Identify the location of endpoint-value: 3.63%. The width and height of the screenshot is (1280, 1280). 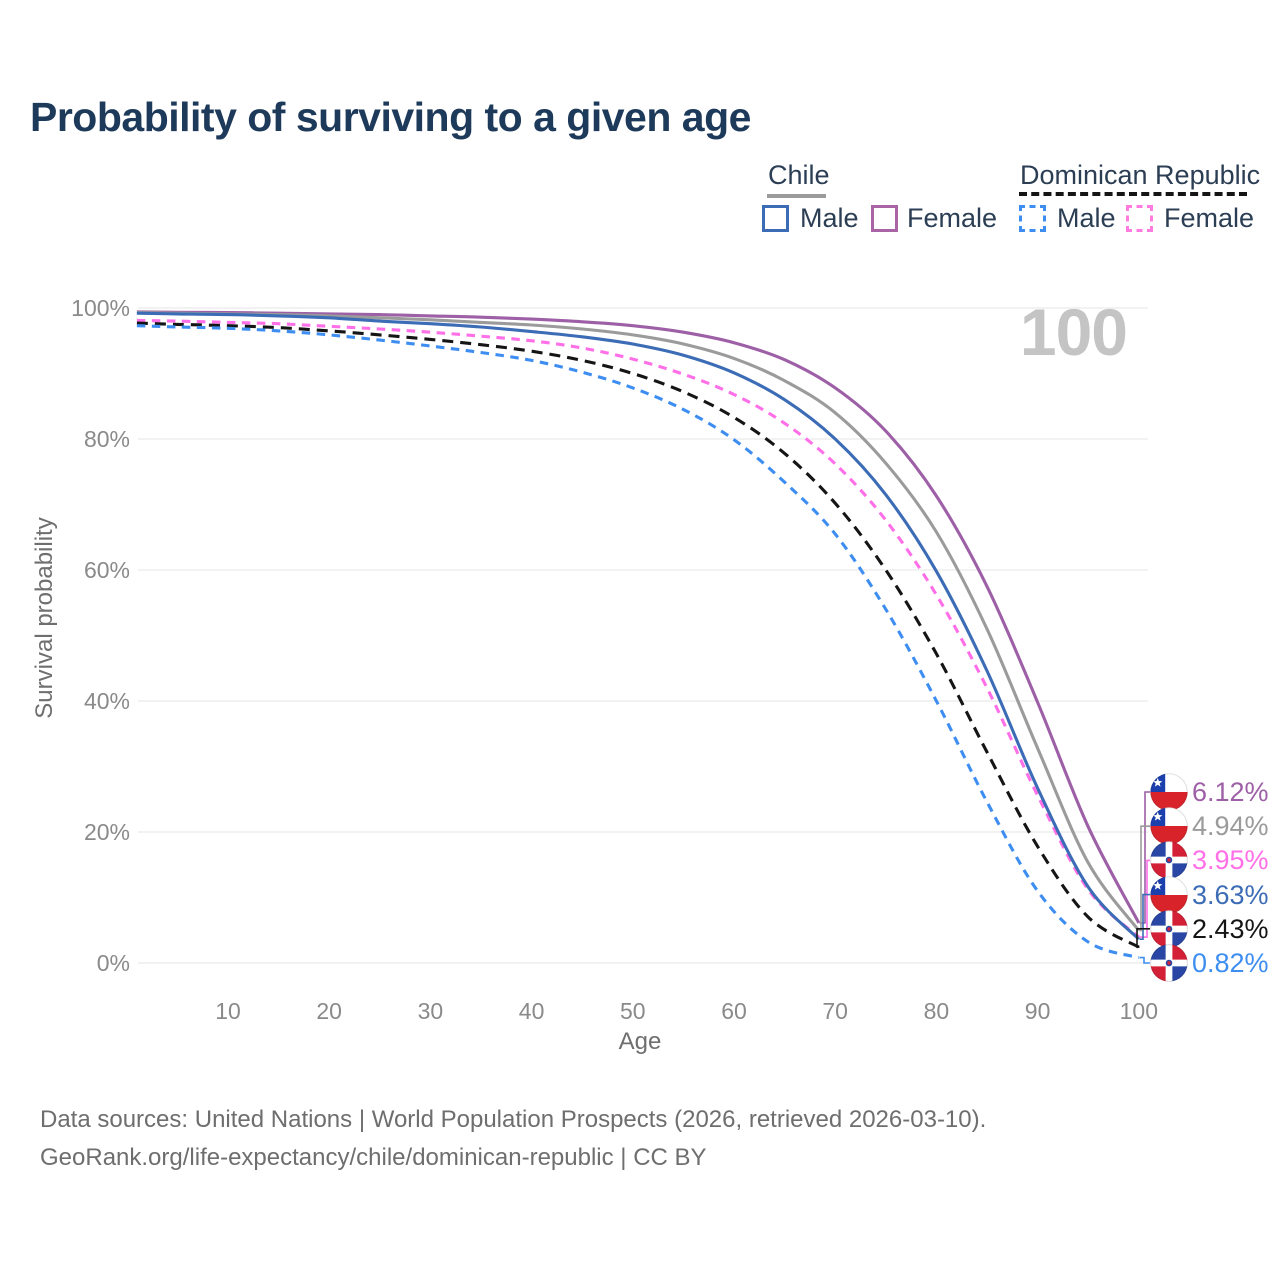
(1230, 894).